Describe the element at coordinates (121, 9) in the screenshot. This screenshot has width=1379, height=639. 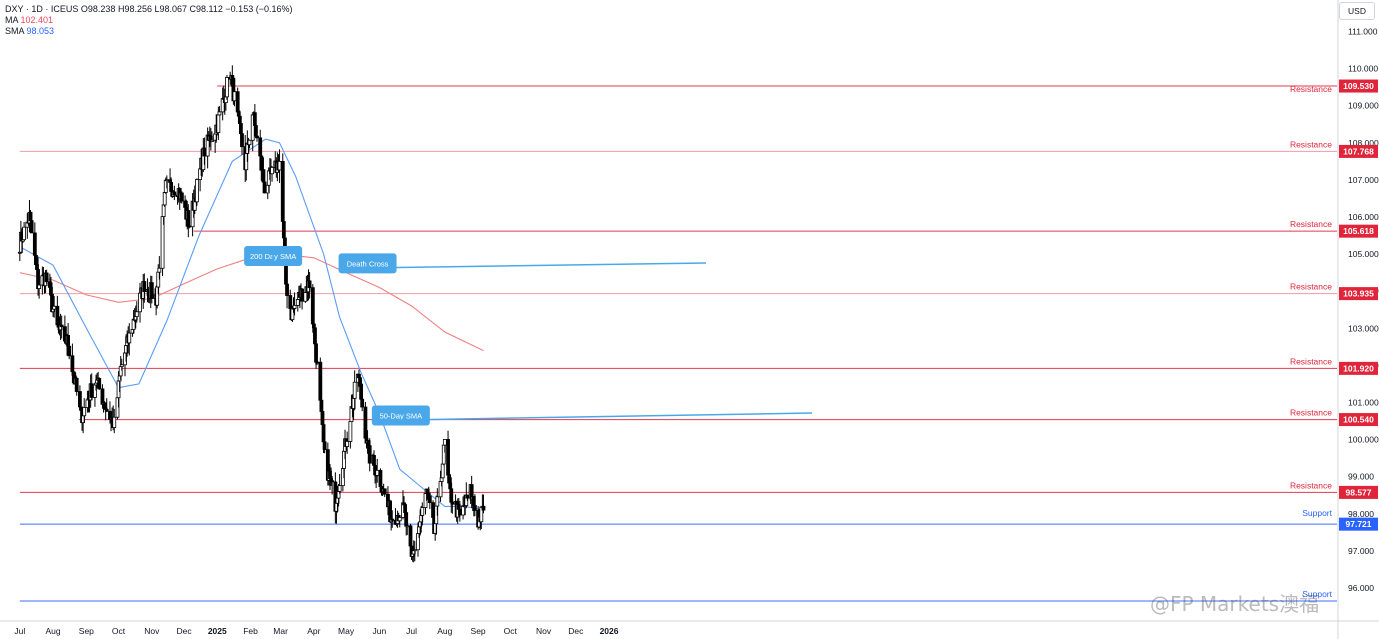
I see `high-label: H` at that location.